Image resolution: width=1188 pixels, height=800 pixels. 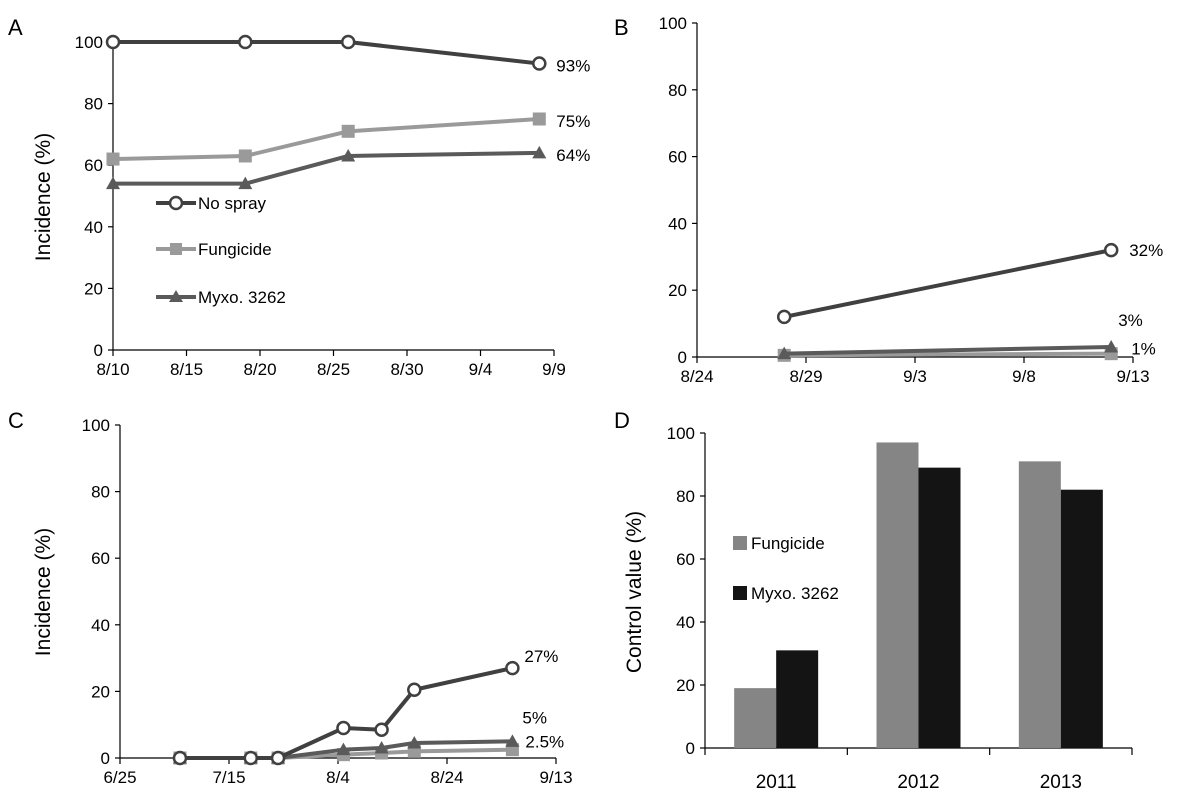 What do you see at coordinates (333, 369) in the screenshot?
I see `x-tick-label: 8/25` at bounding box center [333, 369].